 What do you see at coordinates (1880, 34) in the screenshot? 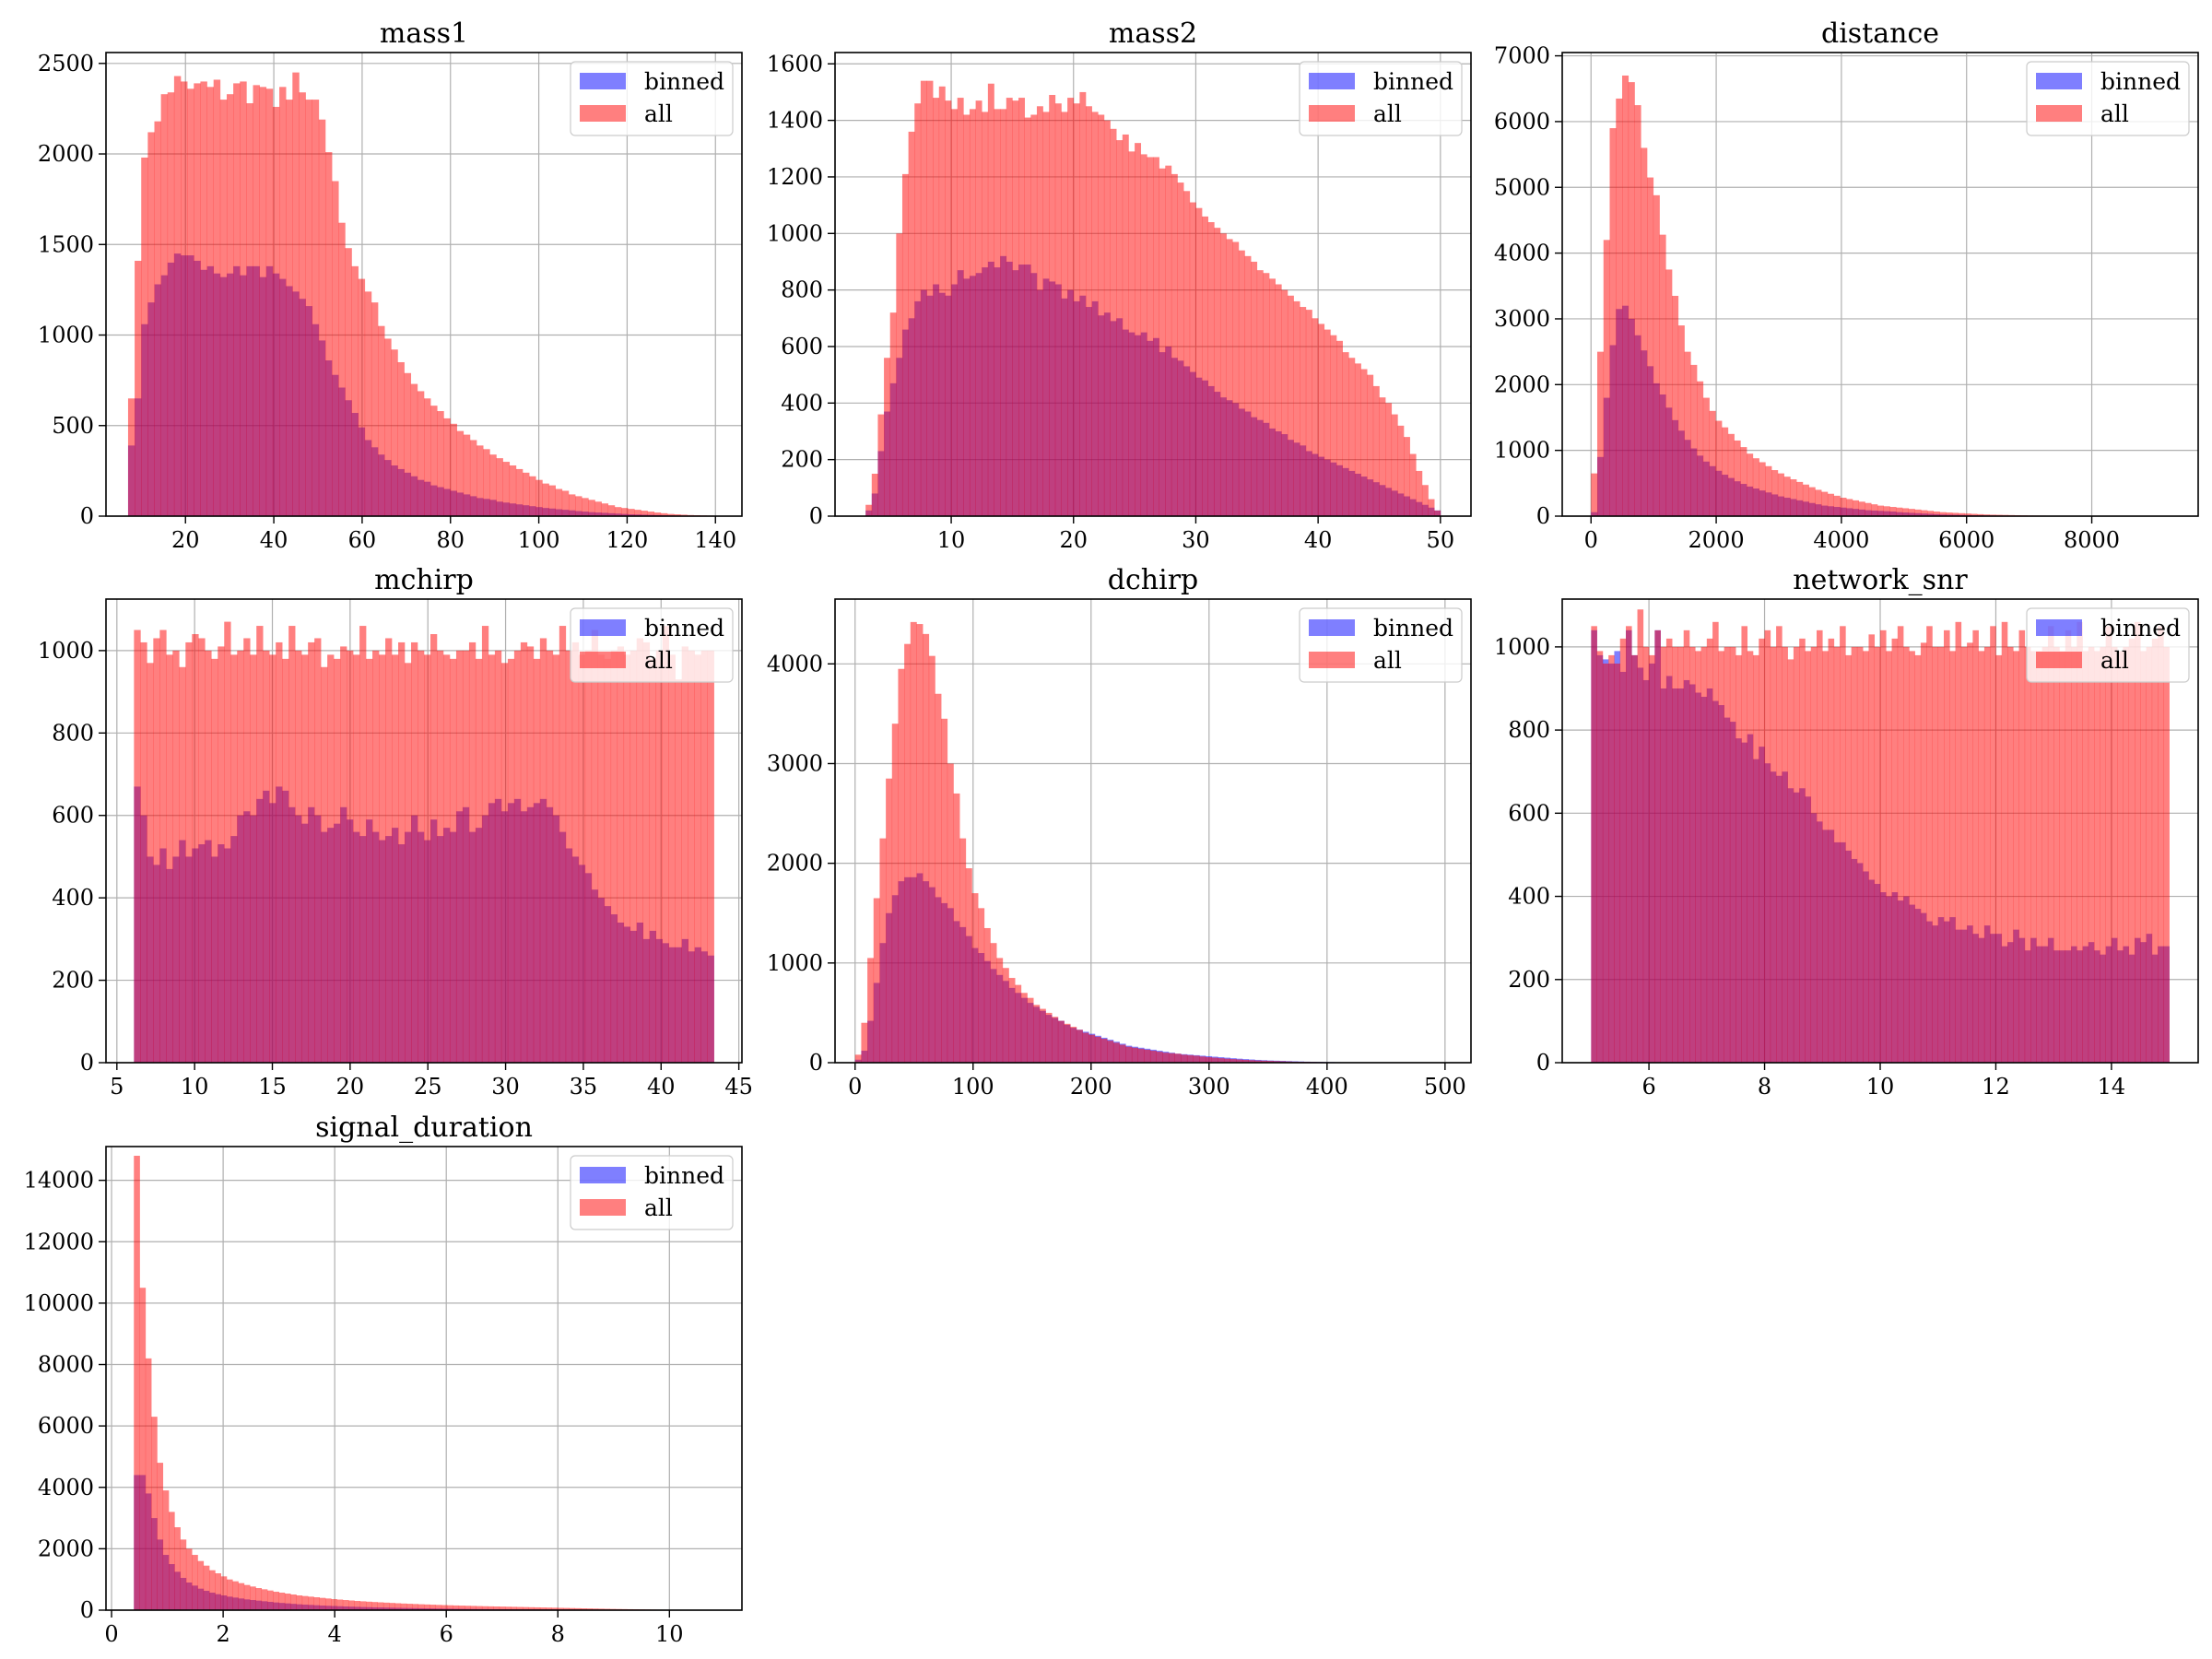
I see `subplot-title: distance` at bounding box center [1880, 34].